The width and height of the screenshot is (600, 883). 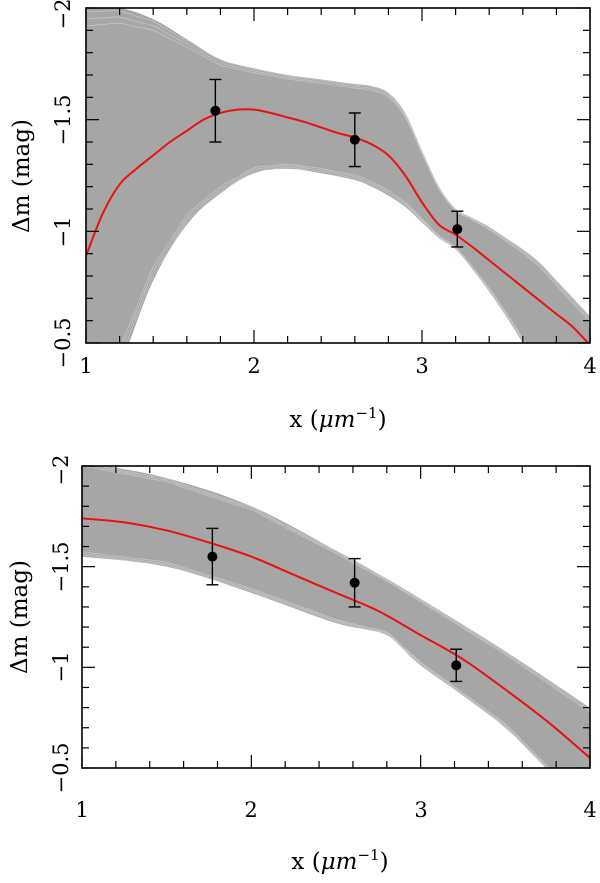 I want to click on top-ytick-label: −1, so click(x=63, y=232).